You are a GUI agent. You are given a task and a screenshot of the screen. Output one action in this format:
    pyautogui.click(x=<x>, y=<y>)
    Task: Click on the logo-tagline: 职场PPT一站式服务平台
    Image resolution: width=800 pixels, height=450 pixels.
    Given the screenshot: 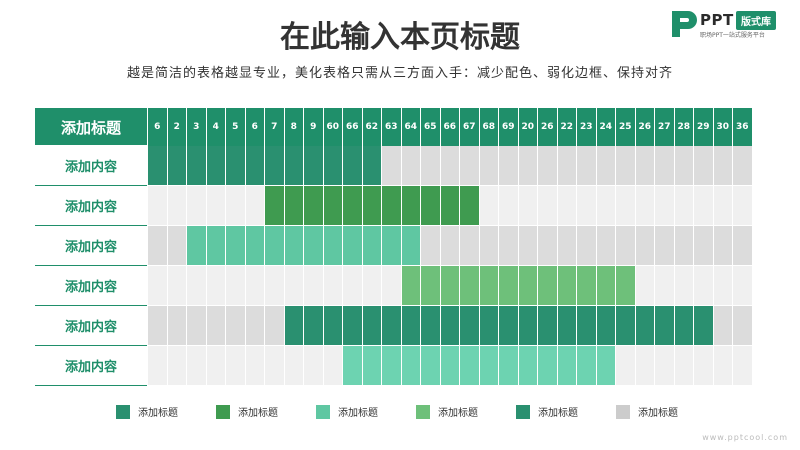 What is the action you would take?
    pyautogui.click(x=732, y=35)
    